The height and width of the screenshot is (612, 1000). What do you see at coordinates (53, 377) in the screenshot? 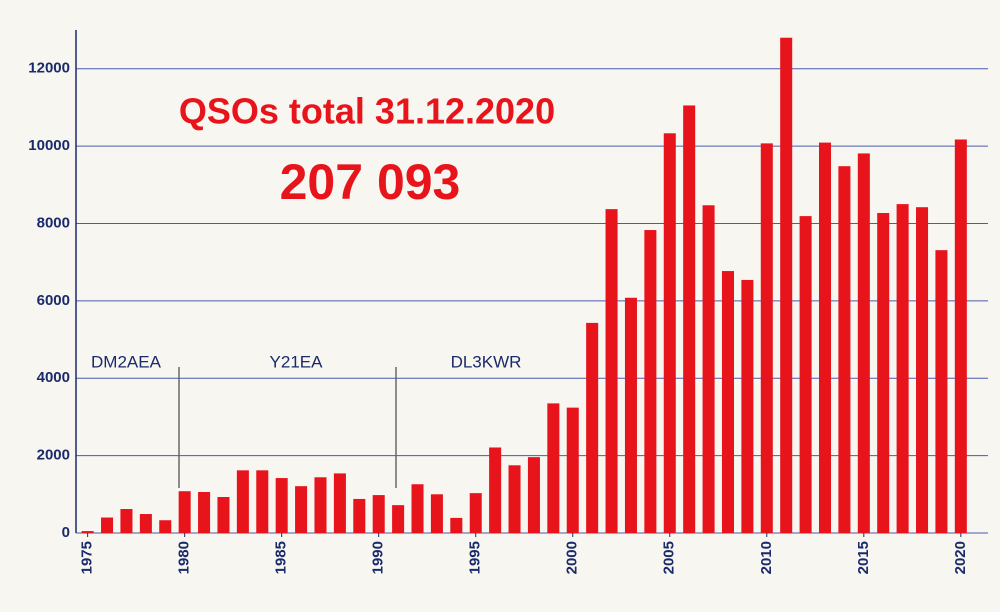
I see `y-tick-label: 4000` at bounding box center [53, 377].